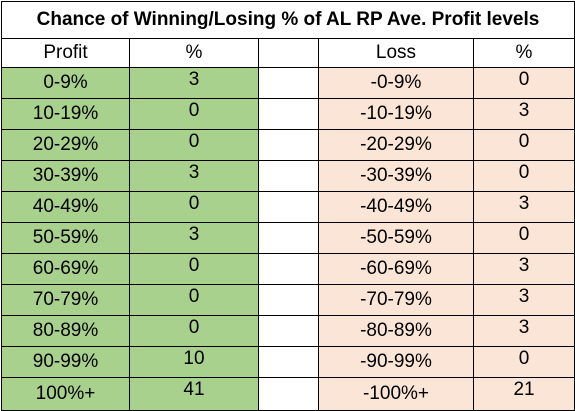 Image resolution: width=575 pixels, height=411 pixels. Describe the element at coordinates (194, 53) in the screenshot. I see `profit-pct-header: %` at that location.